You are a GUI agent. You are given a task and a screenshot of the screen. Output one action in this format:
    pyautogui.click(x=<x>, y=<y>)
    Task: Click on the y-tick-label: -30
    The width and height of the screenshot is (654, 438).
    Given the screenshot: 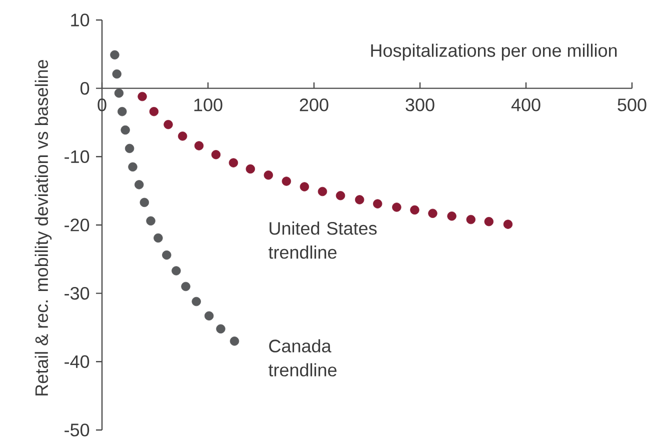 What is the action you would take?
    pyautogui.click(x=77, y=293)
    